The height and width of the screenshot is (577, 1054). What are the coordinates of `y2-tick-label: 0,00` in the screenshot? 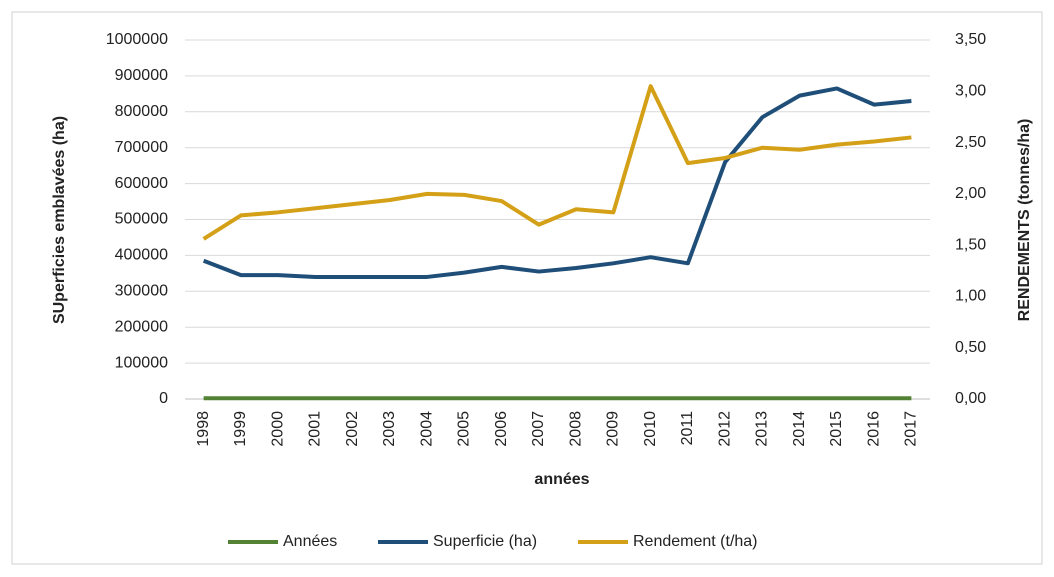 It's located at (970, 398).